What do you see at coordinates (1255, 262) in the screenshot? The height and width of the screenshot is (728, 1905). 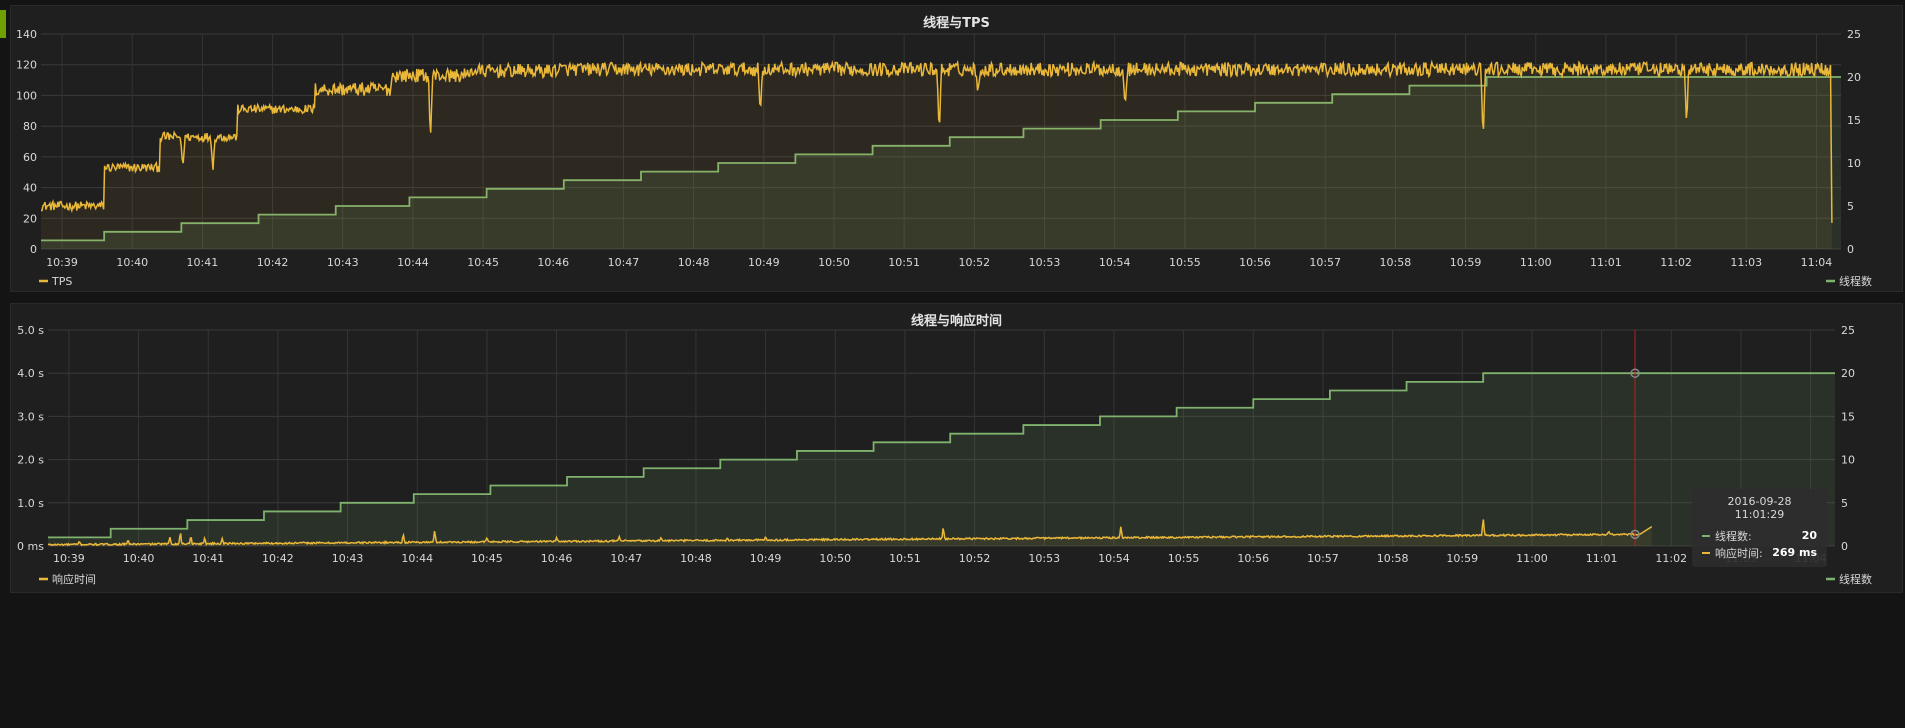 I see `x-tick: 10:56` at bounding box center [1255, 262].